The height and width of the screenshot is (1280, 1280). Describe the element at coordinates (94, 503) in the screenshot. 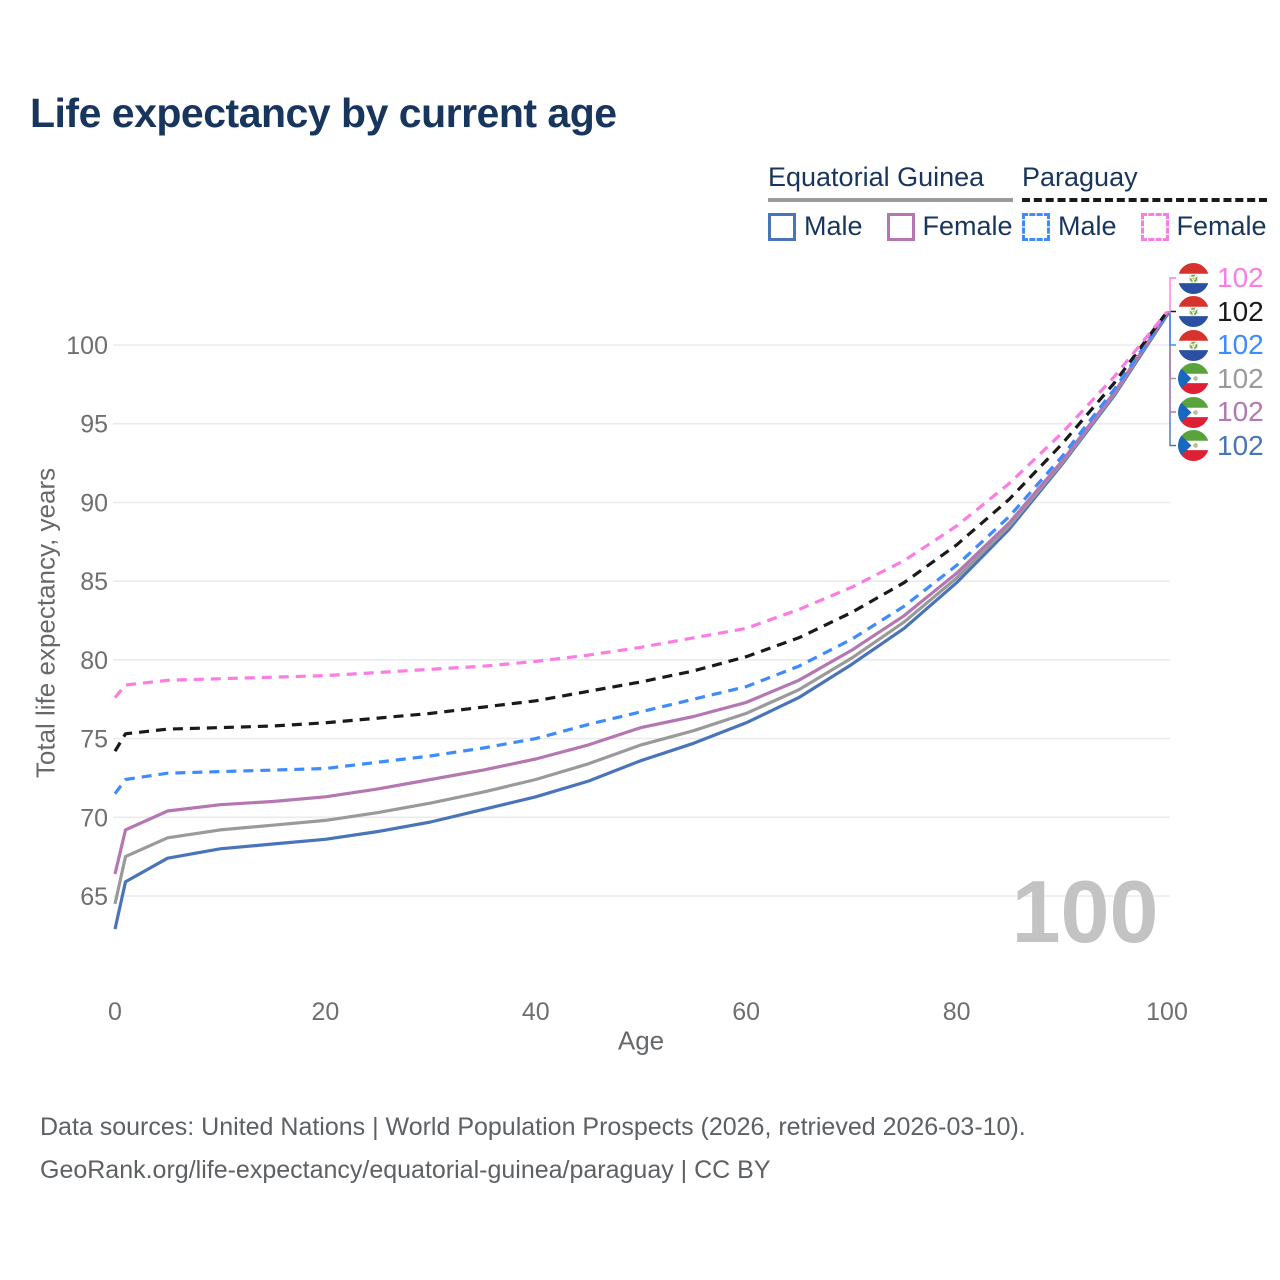

I see `y-tick-90: 90` at that location.